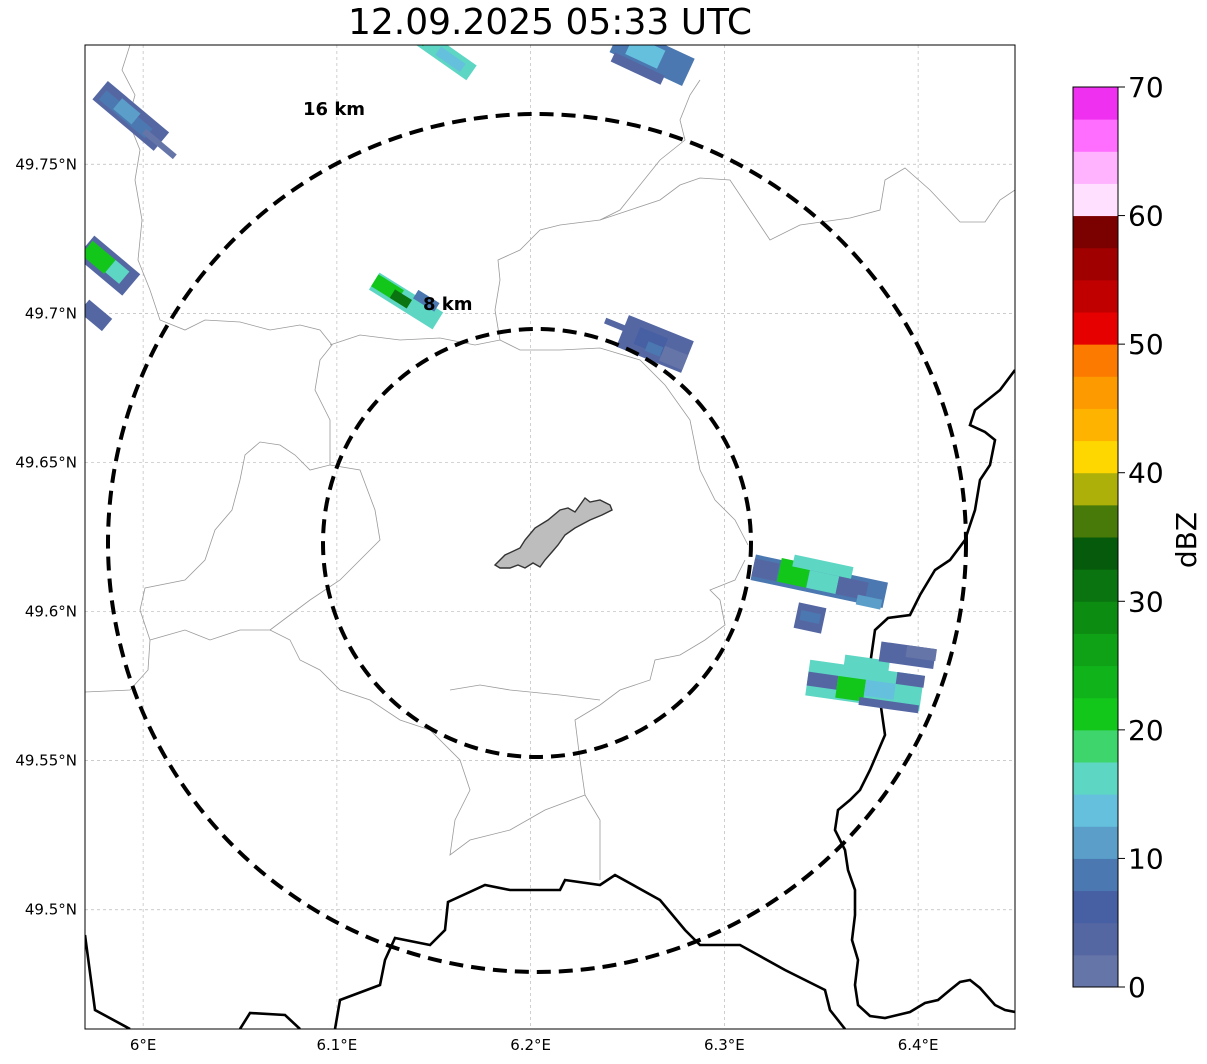 Image resolution: width=1207 pixels, height=1064 pixels. I want to click on colorbar-label: dBZ, so click(1186, 540).